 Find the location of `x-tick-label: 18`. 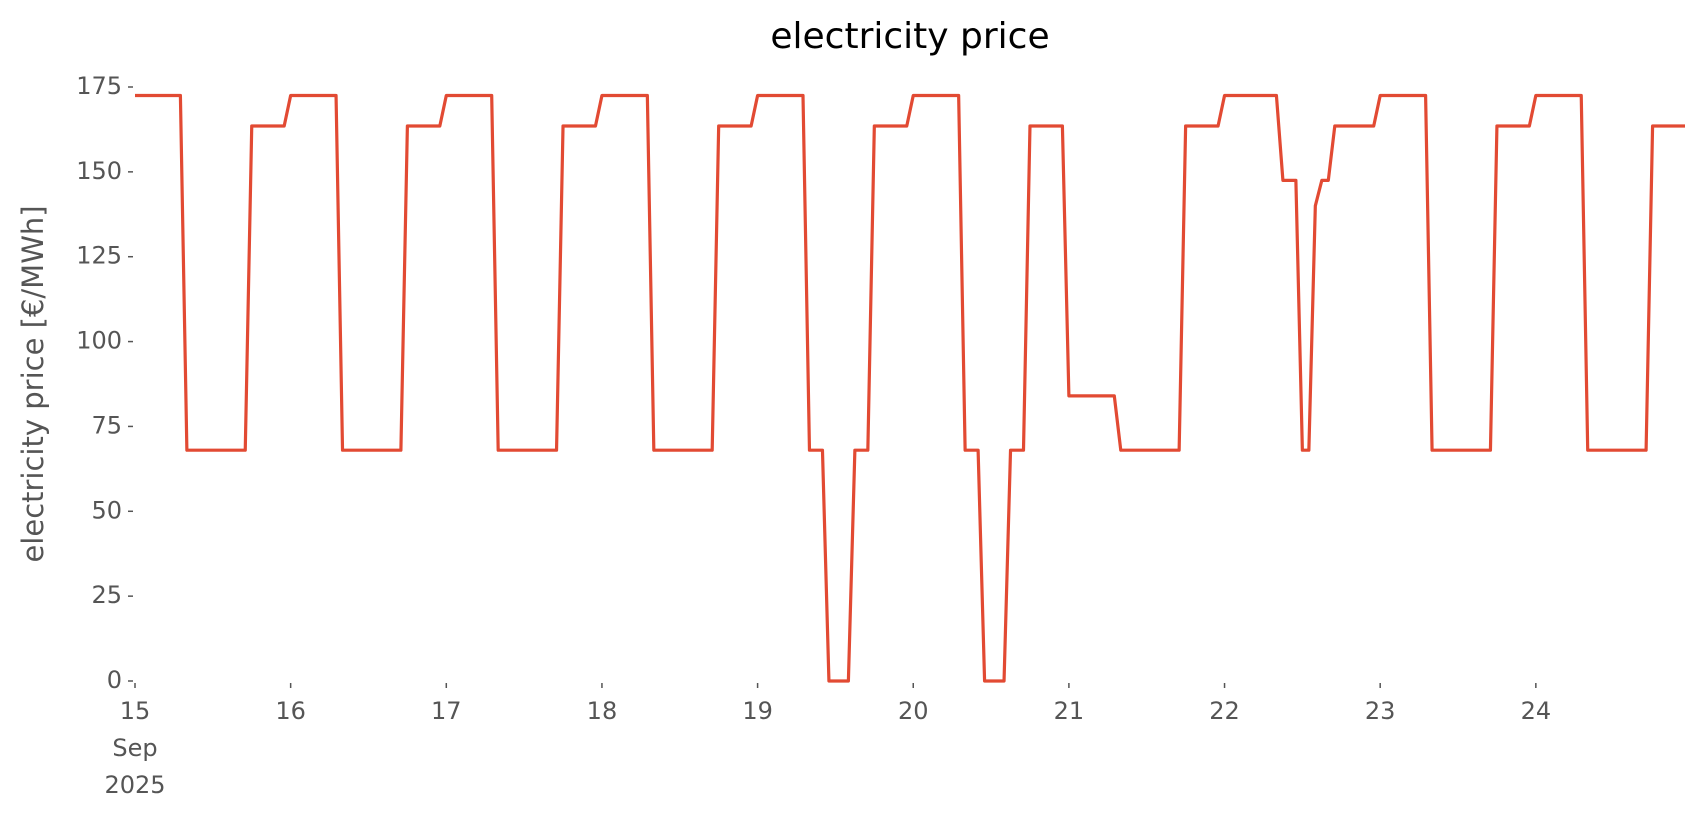

x-tick-label: 18 is located at coordinates (602, 711).